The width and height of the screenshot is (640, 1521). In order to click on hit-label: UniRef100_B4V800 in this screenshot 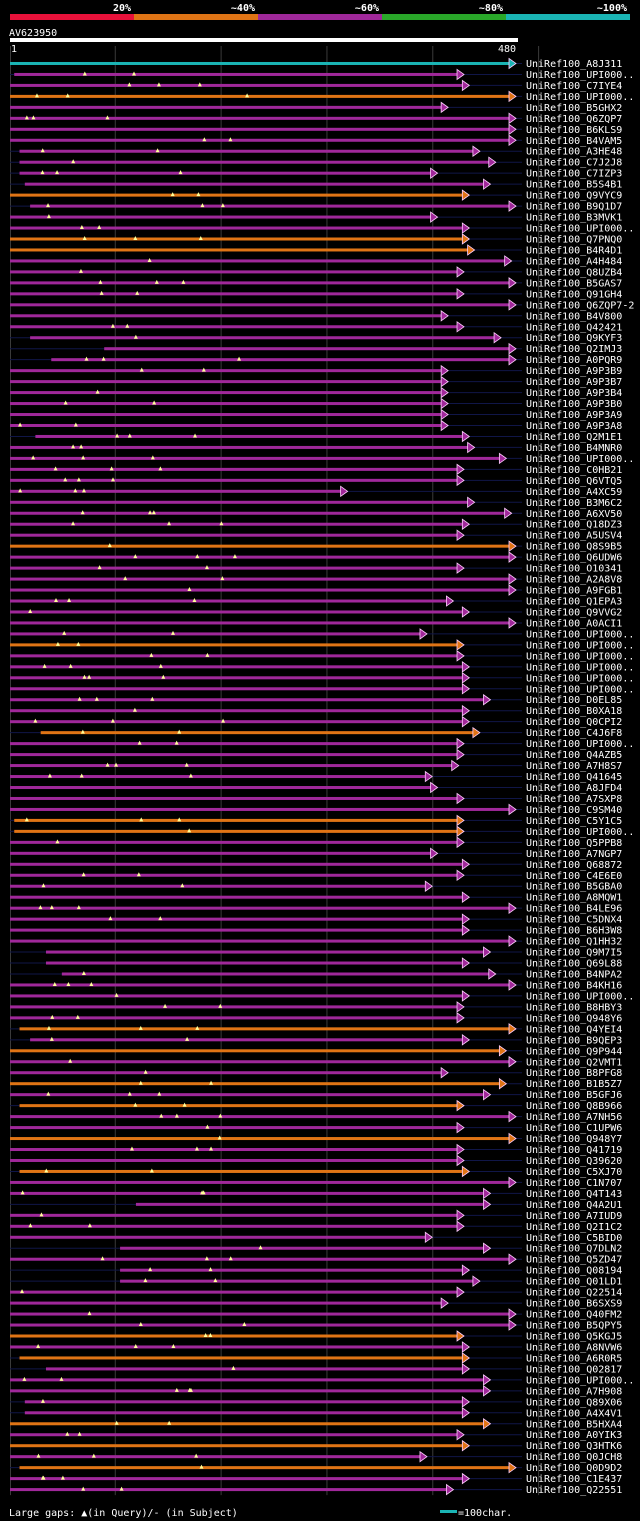, I will do `click(574, 316)`.